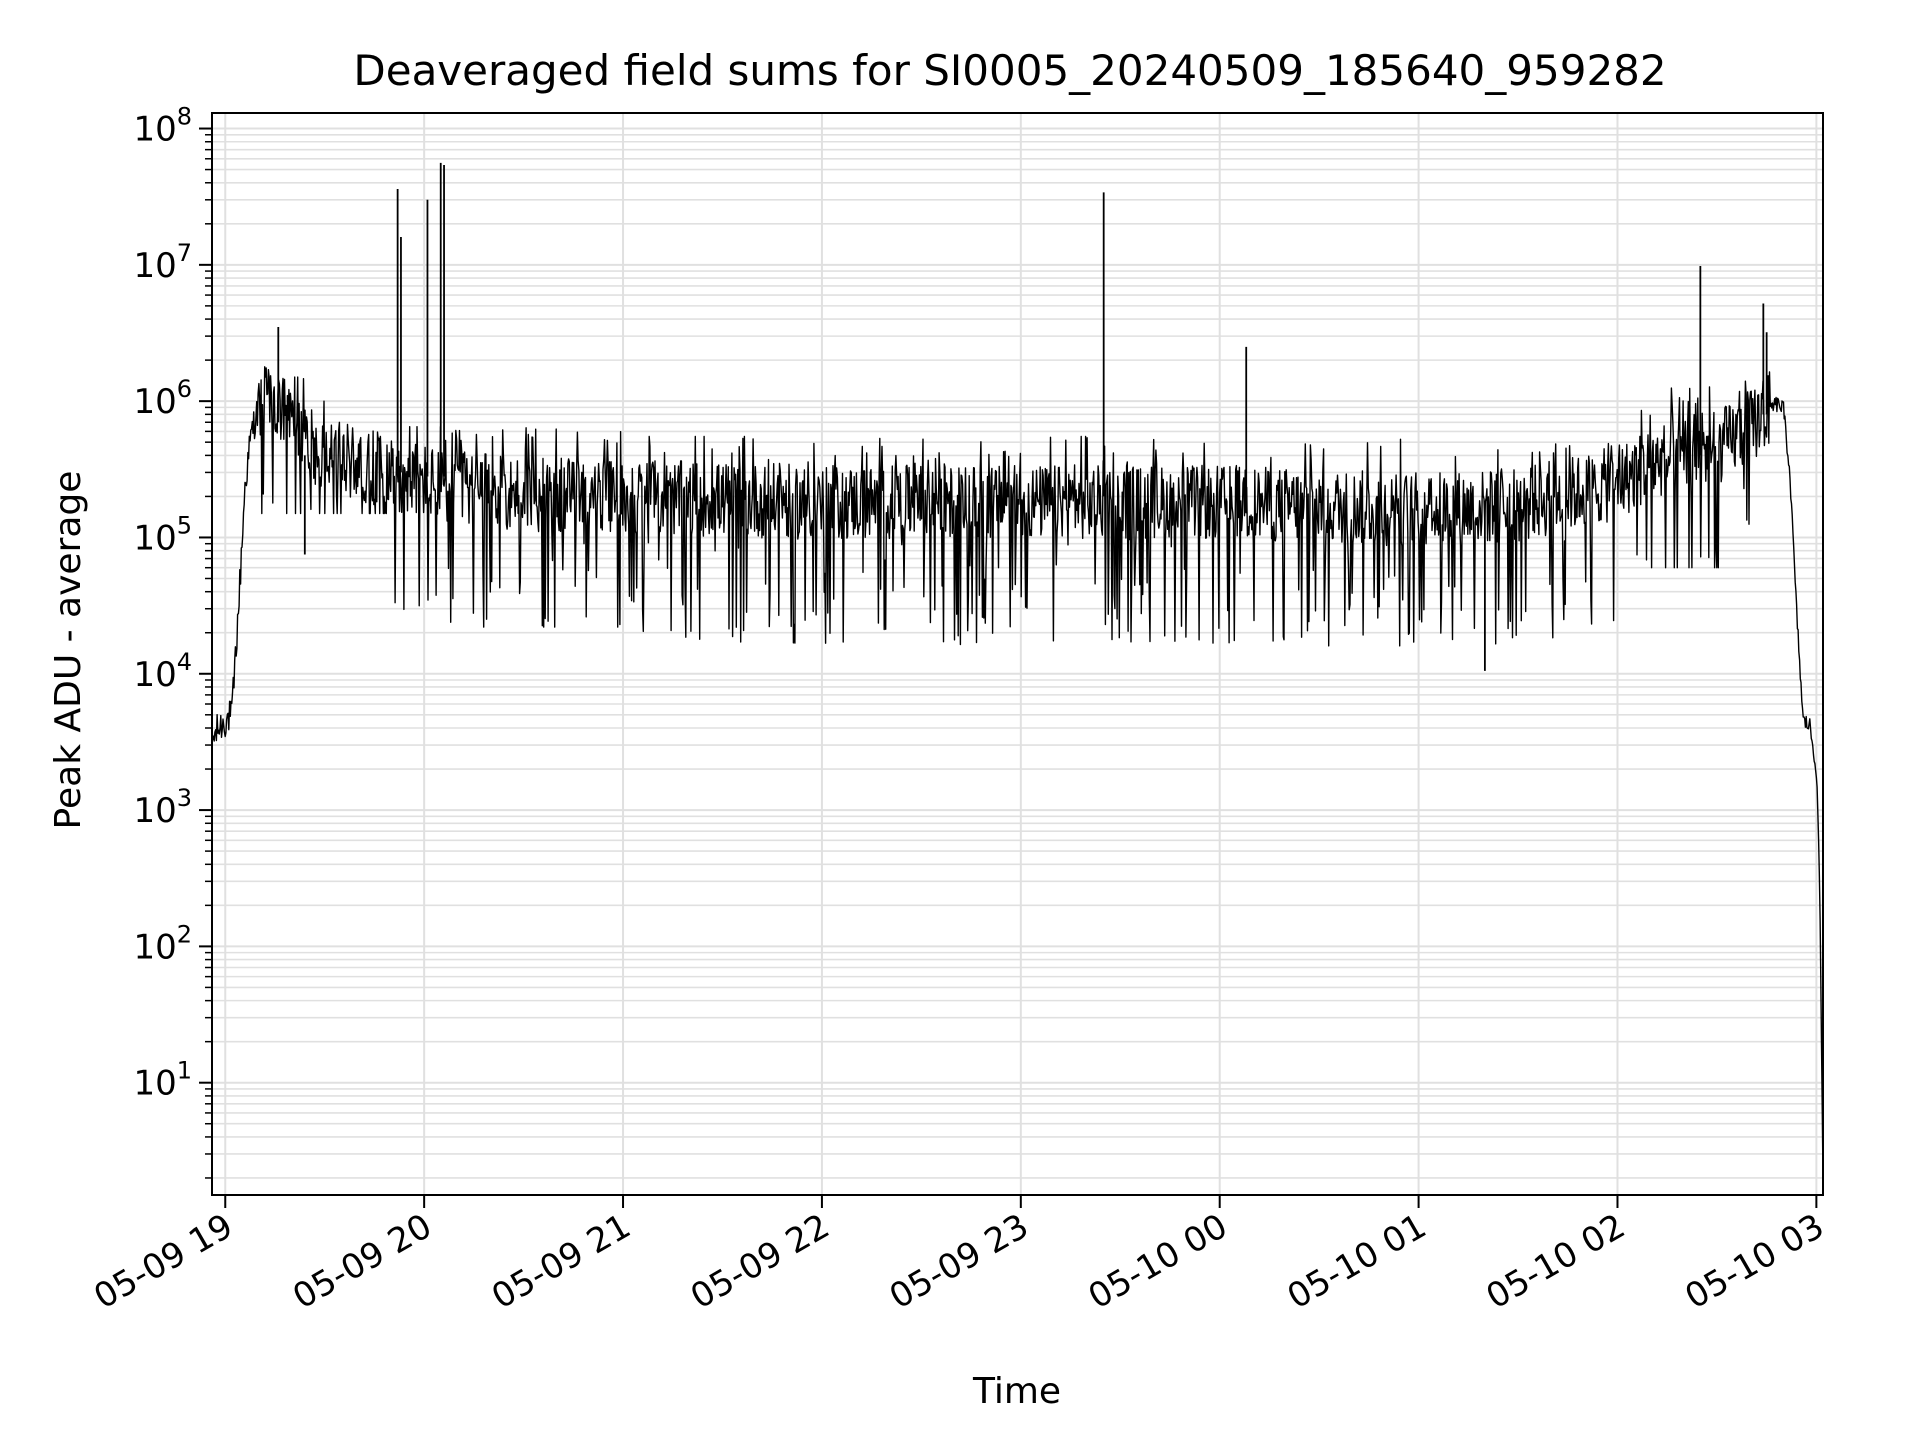 Image resolution: width=1920 pixels, height=1440 pixels. Describe the element at coordinates (162, 262) in the screenshot. I see `y-tick-label: 10⁷` at that location.